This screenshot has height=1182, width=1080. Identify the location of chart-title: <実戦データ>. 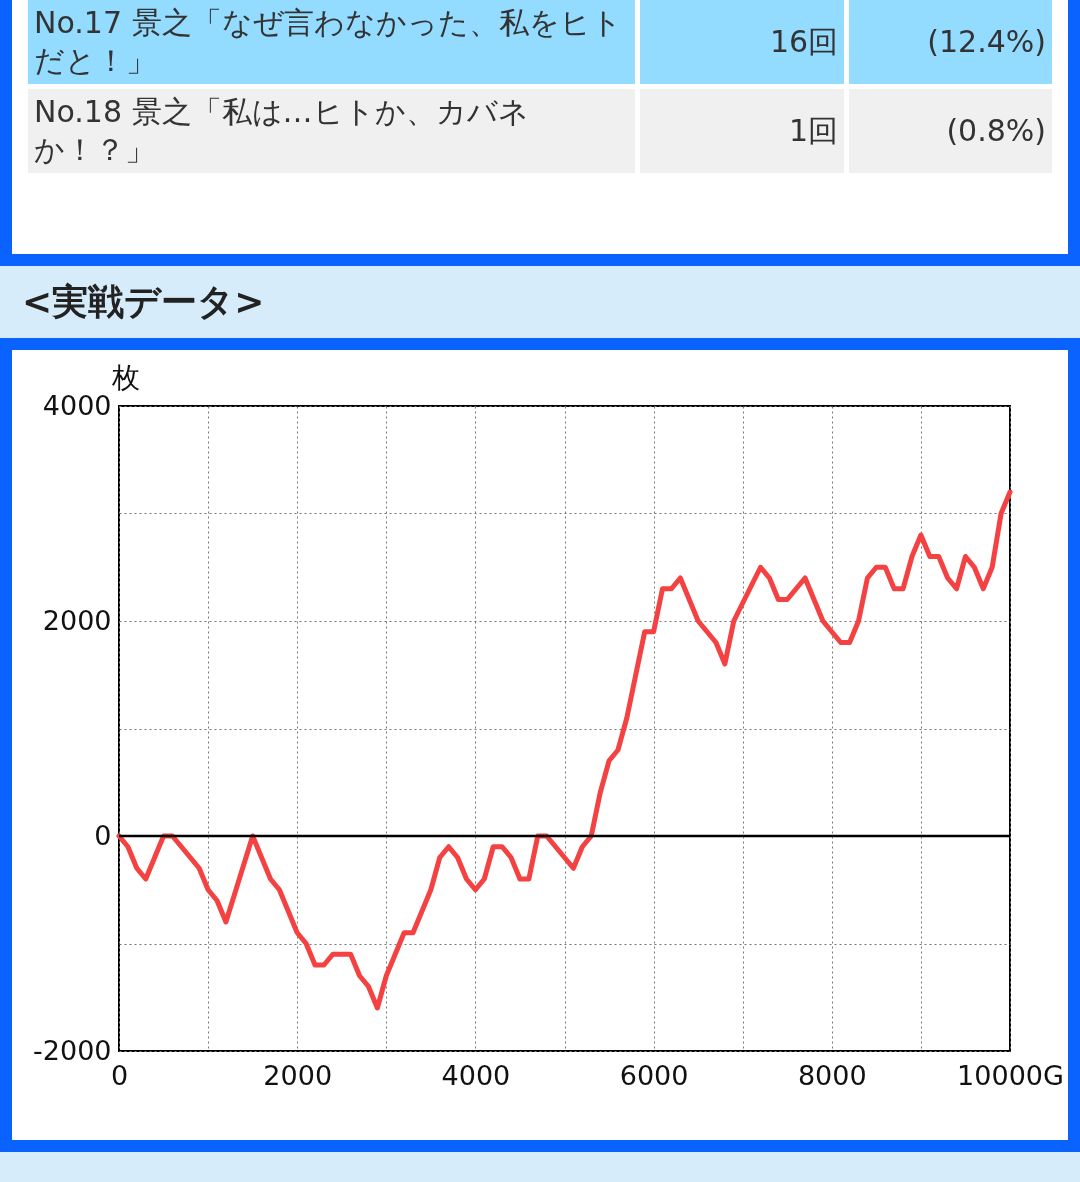
(143, 302).